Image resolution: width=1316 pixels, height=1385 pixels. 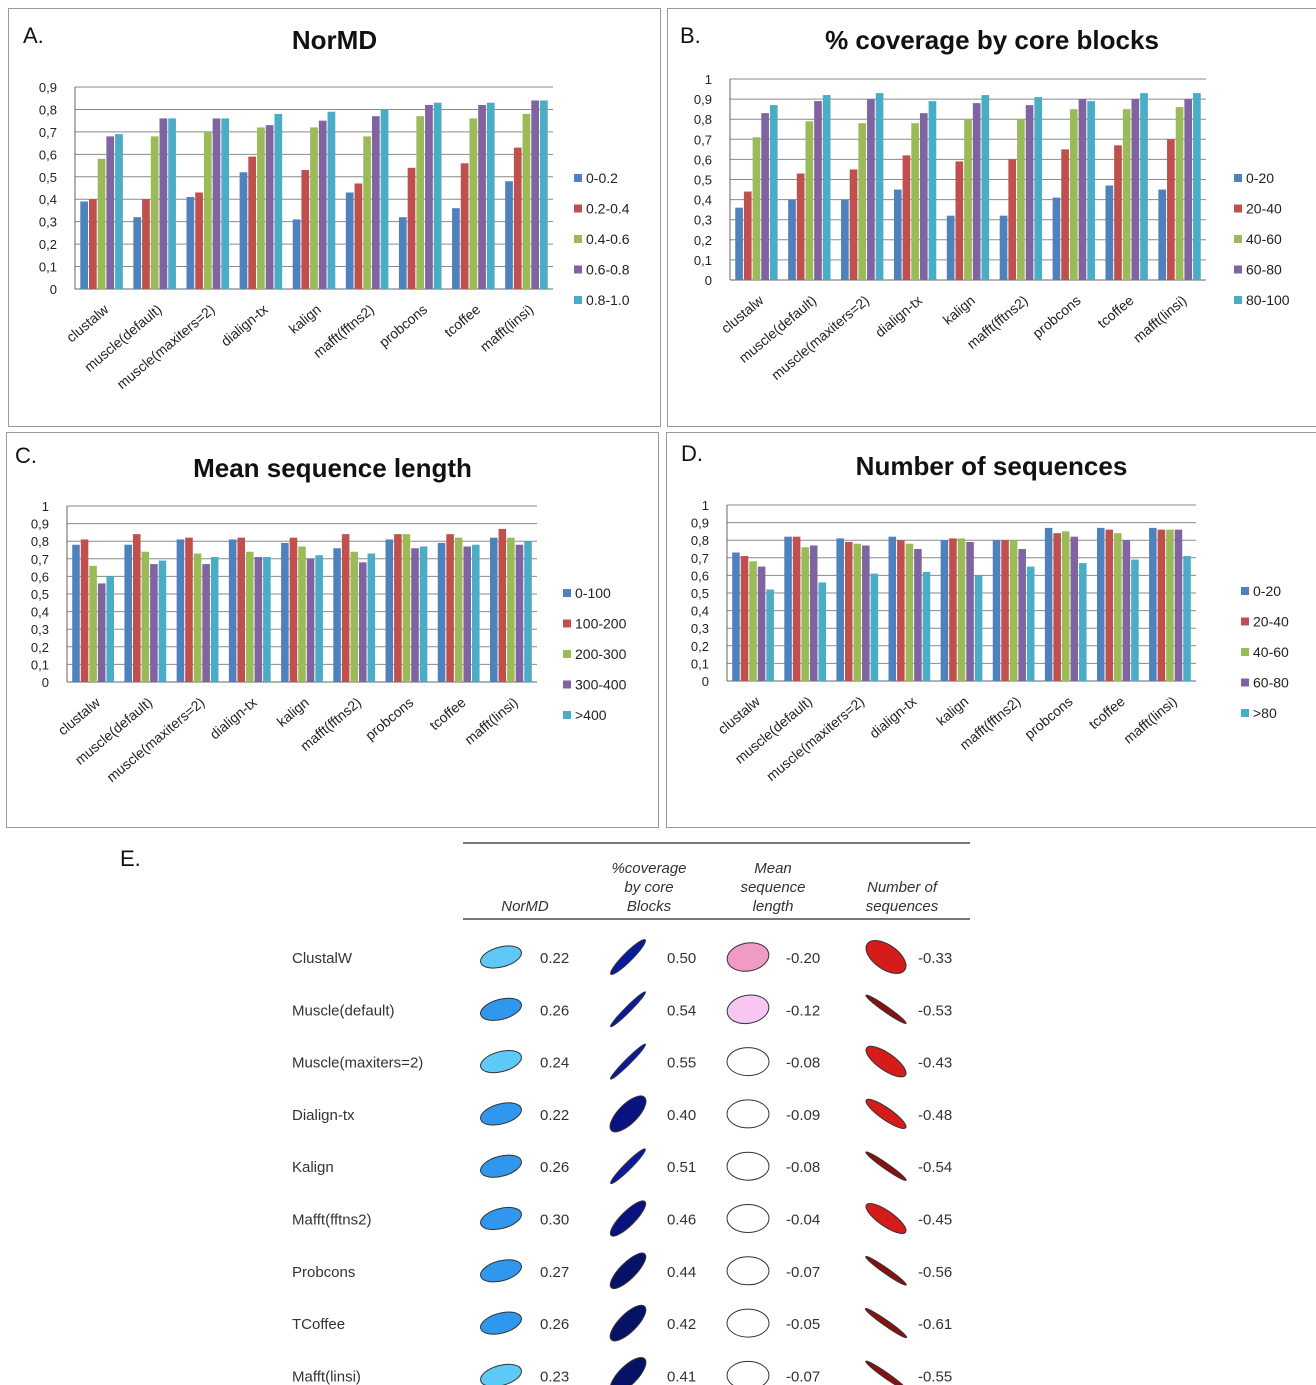 I want to click on y-tick-label: 0,2, so click(x=700, y=646).